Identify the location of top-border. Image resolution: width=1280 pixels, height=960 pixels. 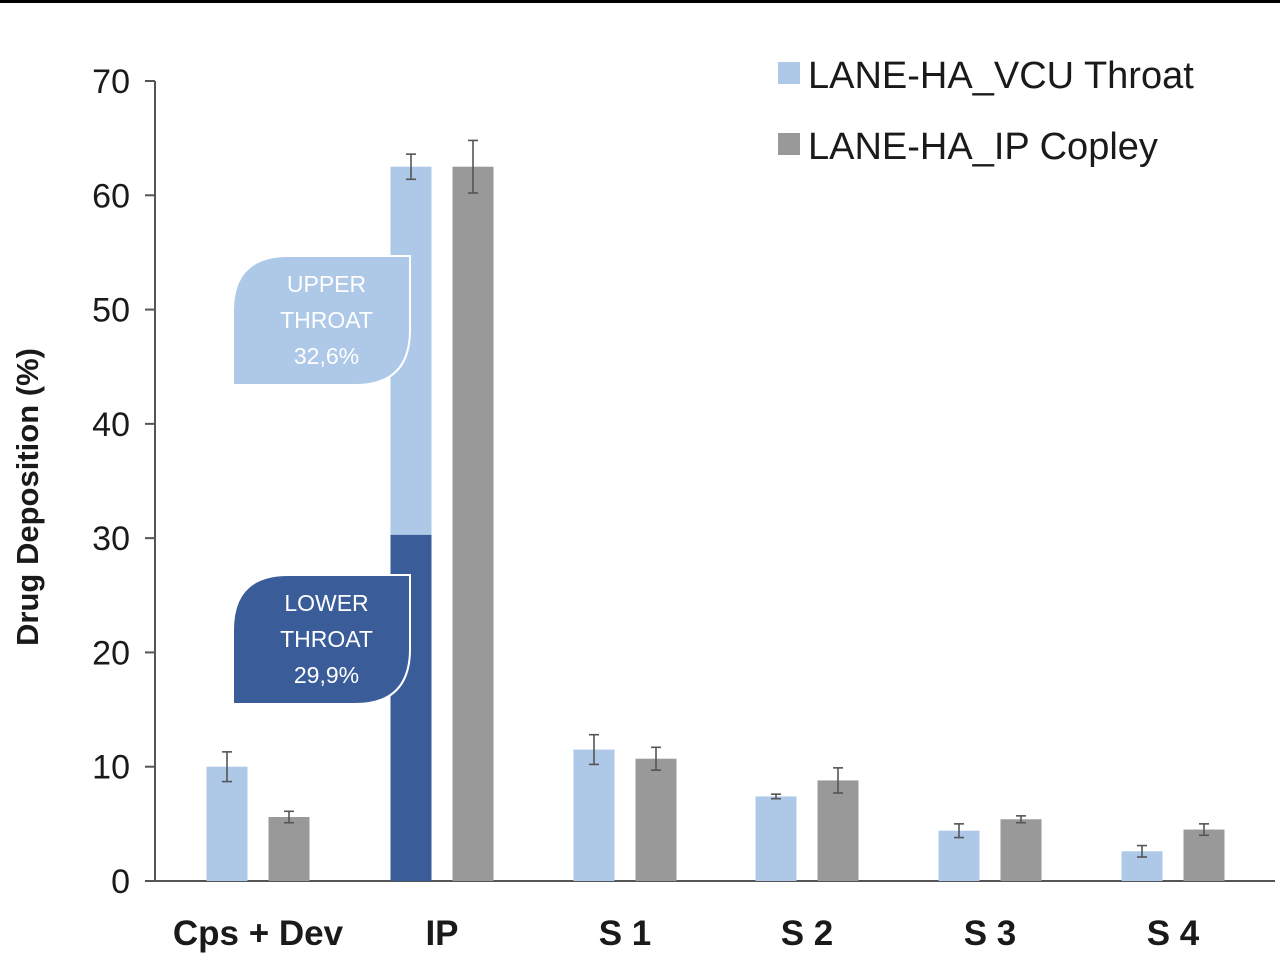
(640, 1).